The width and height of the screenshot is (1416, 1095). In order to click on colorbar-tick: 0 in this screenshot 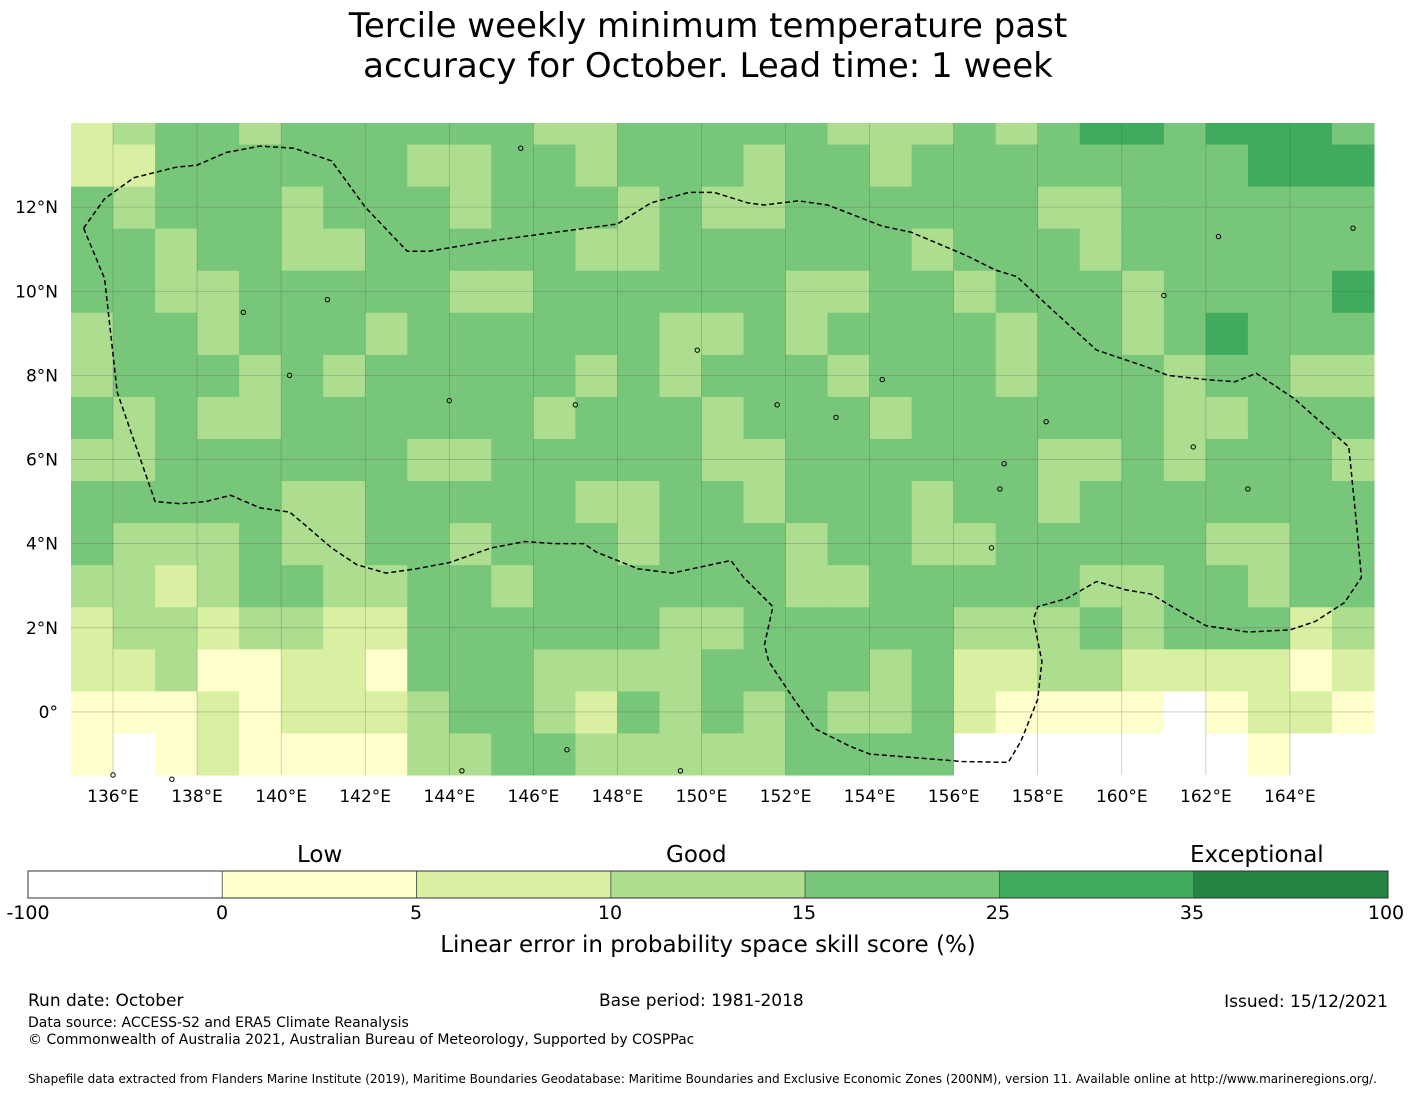, I will do `click(222, 913)`.